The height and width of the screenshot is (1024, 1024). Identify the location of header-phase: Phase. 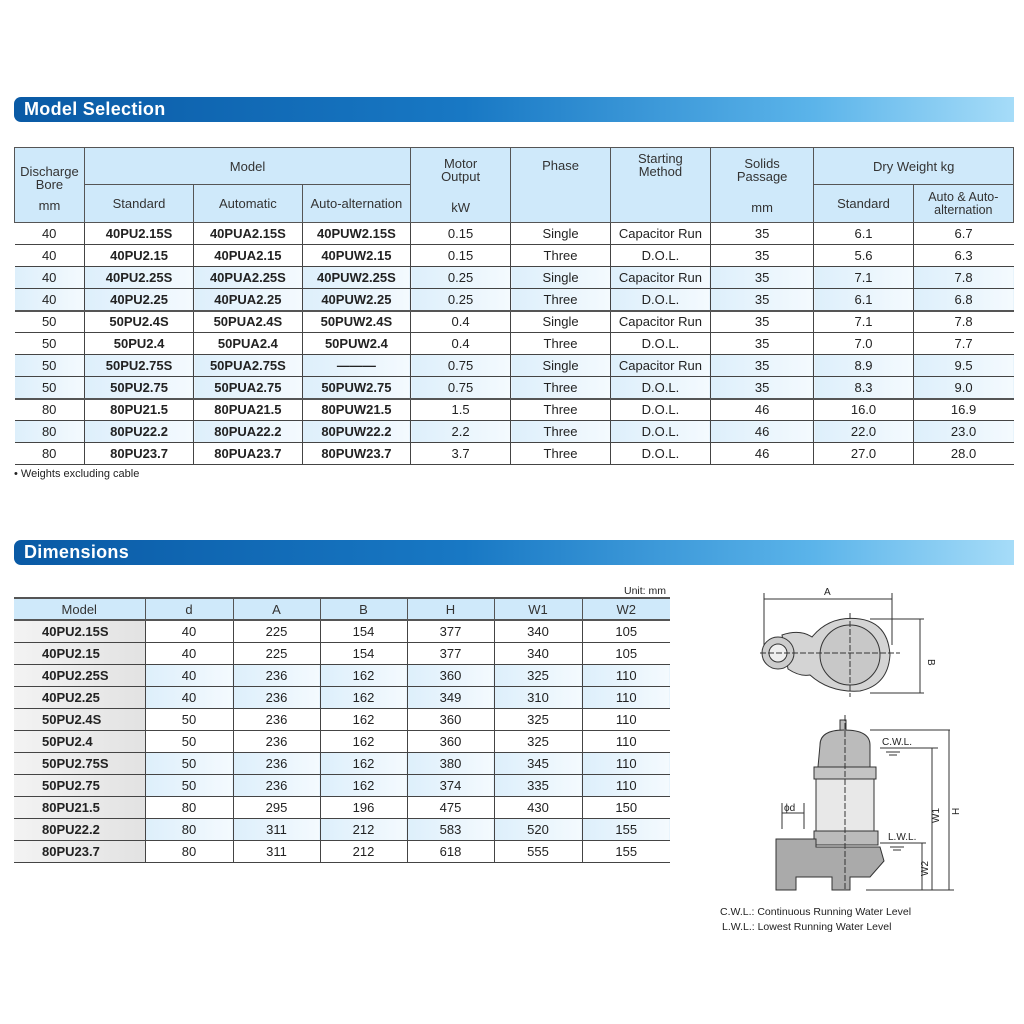
(560, 185).